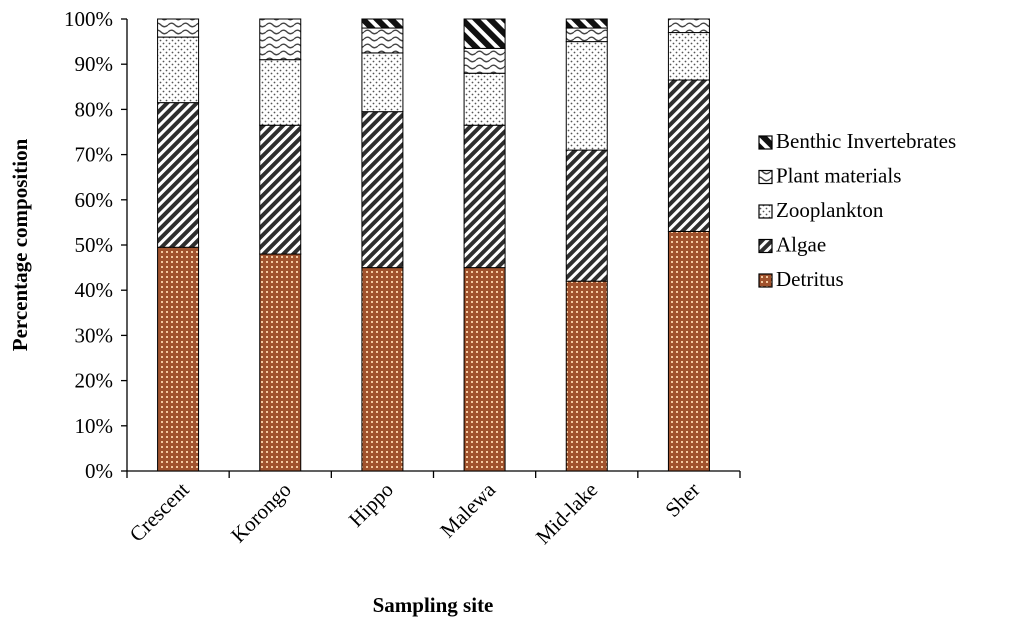 Image resolution: width=1031 pixels, height=621 pixels. What do you see at coordinates (566, 513) in the screenshot?
I see `x-tick-label-mid-lake: Mid-lake` at bounding box center [566, 513].